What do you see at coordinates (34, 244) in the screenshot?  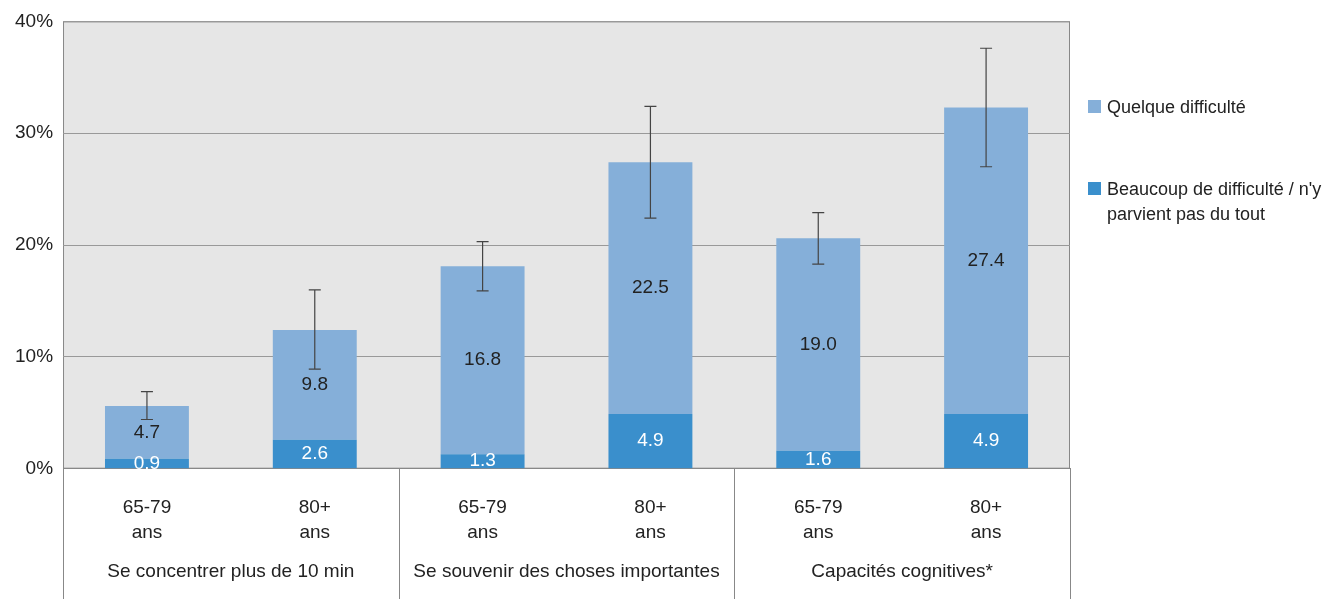 I see `y-tick-label: 20%` at bounding box center [34, 244].